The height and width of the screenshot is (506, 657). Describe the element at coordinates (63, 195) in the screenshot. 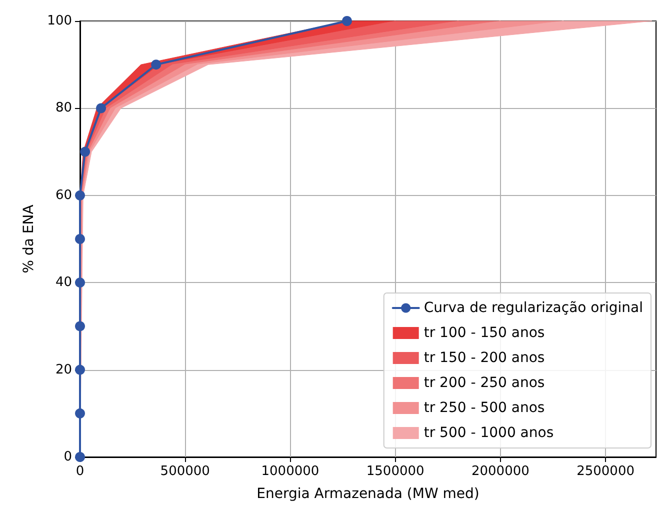

I see `y-tick-label: 60` at that location.